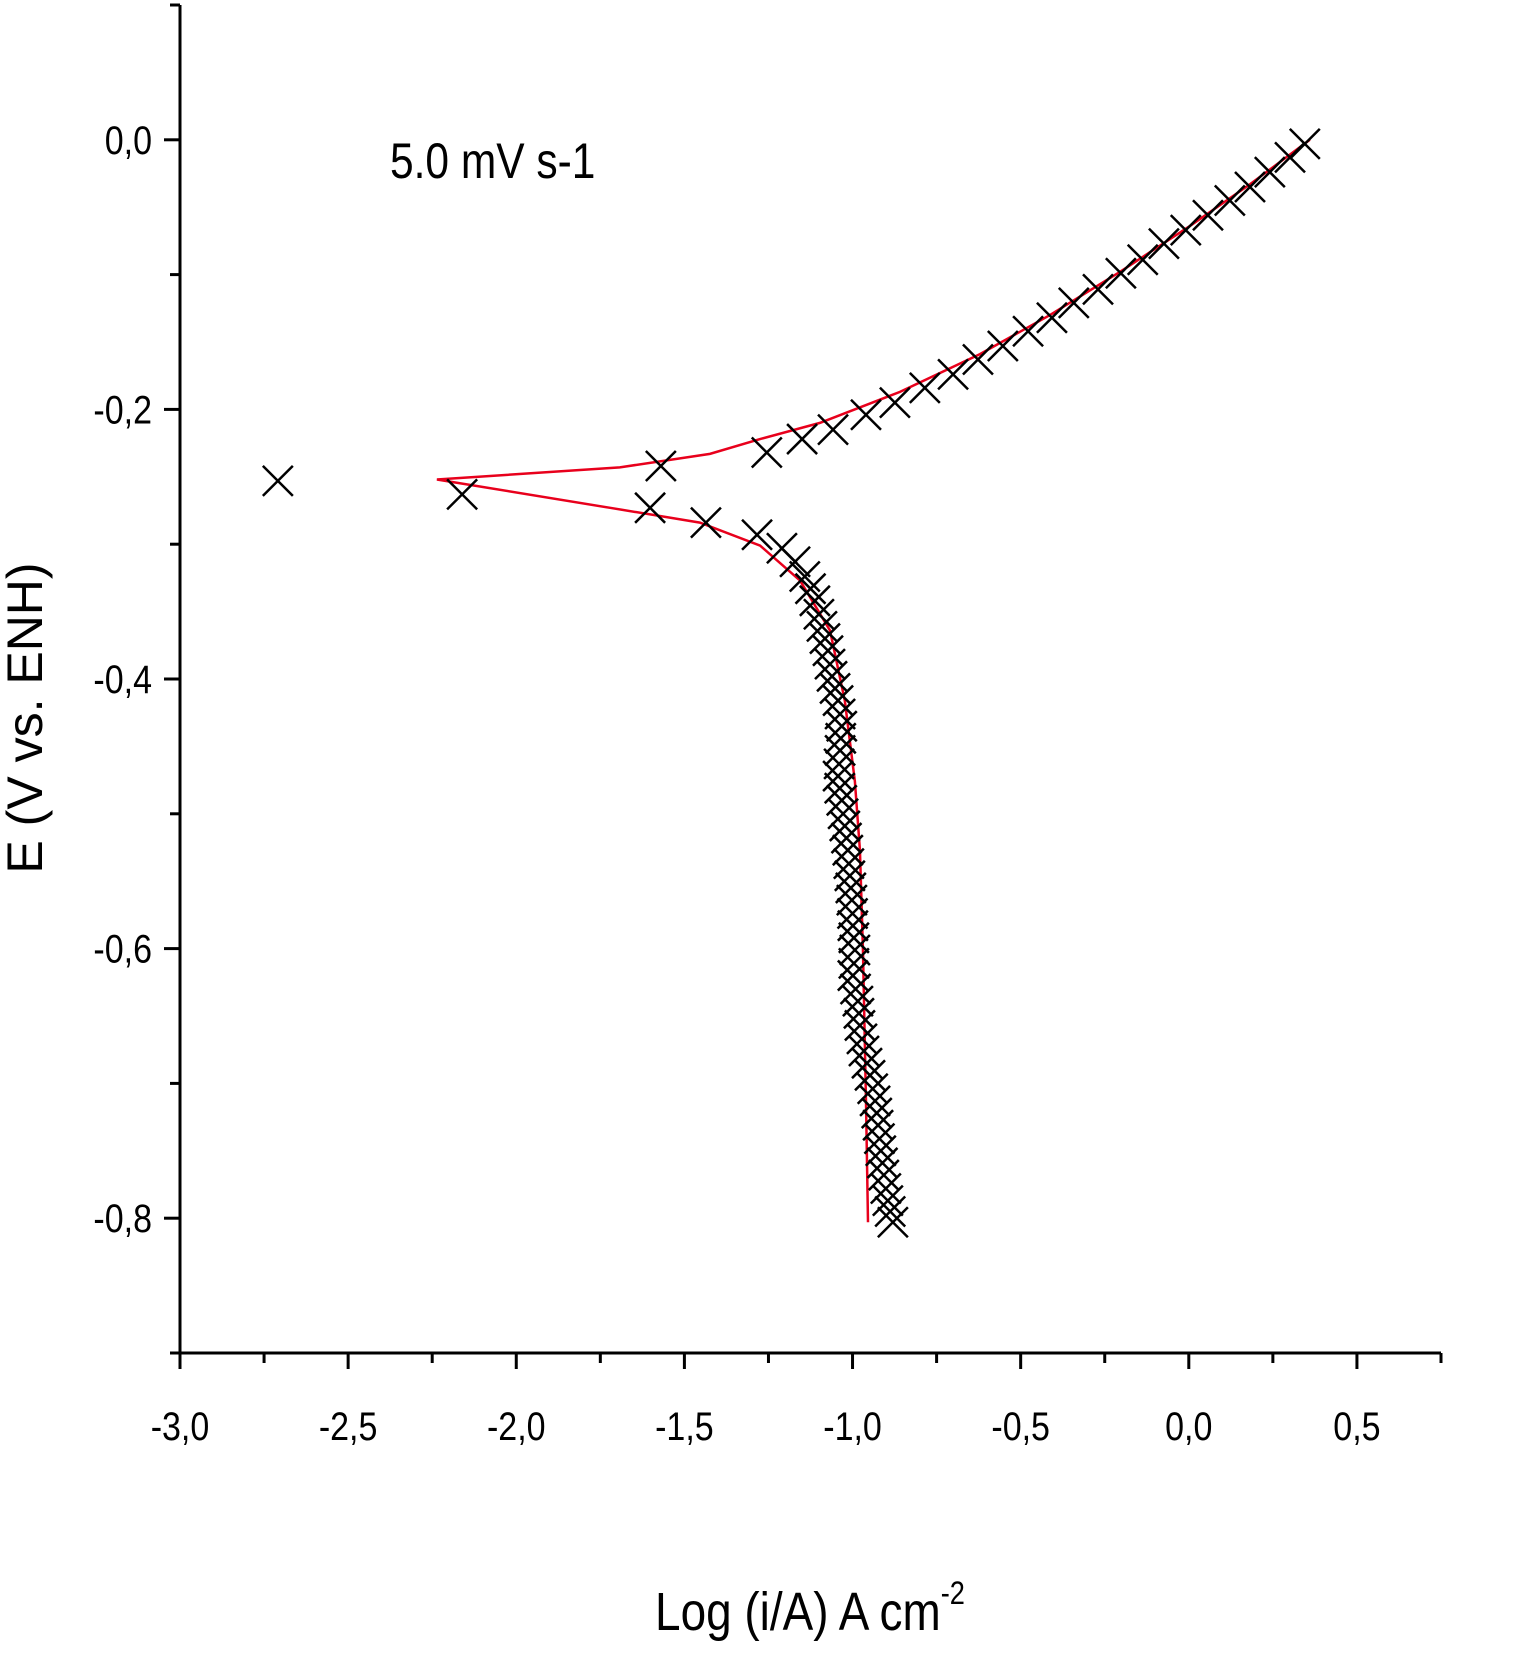 This screenshot has height=1660, width=1529. What do you see at coordinates (684, 1425) in the screenshot?
I see `x-tick-label: -1,5` at bounding box center [684, 1425].